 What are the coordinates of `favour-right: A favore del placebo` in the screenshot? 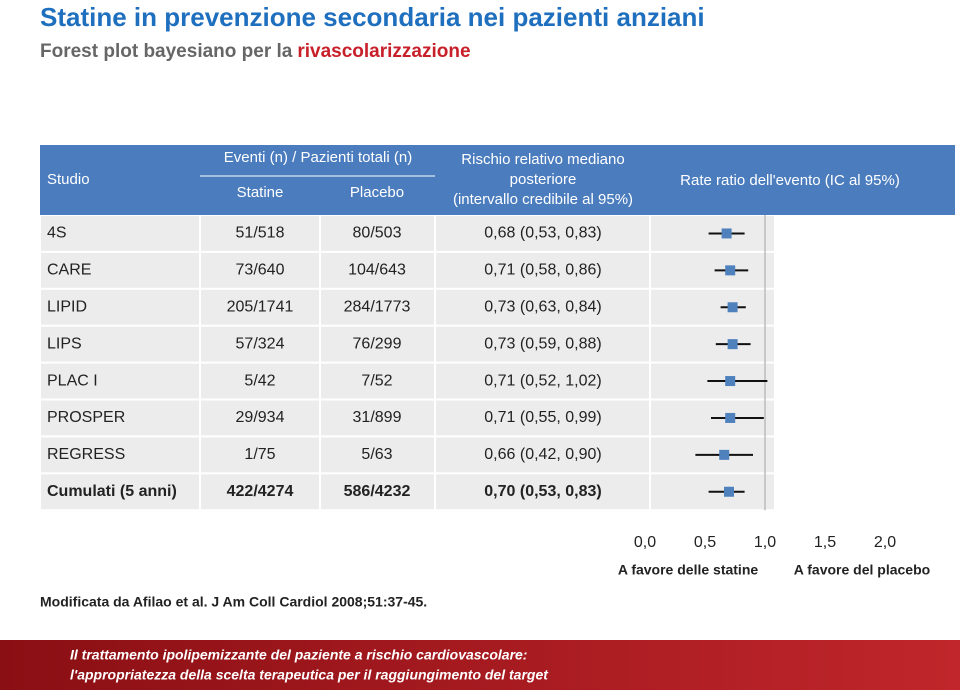 It's located at (862, 570).